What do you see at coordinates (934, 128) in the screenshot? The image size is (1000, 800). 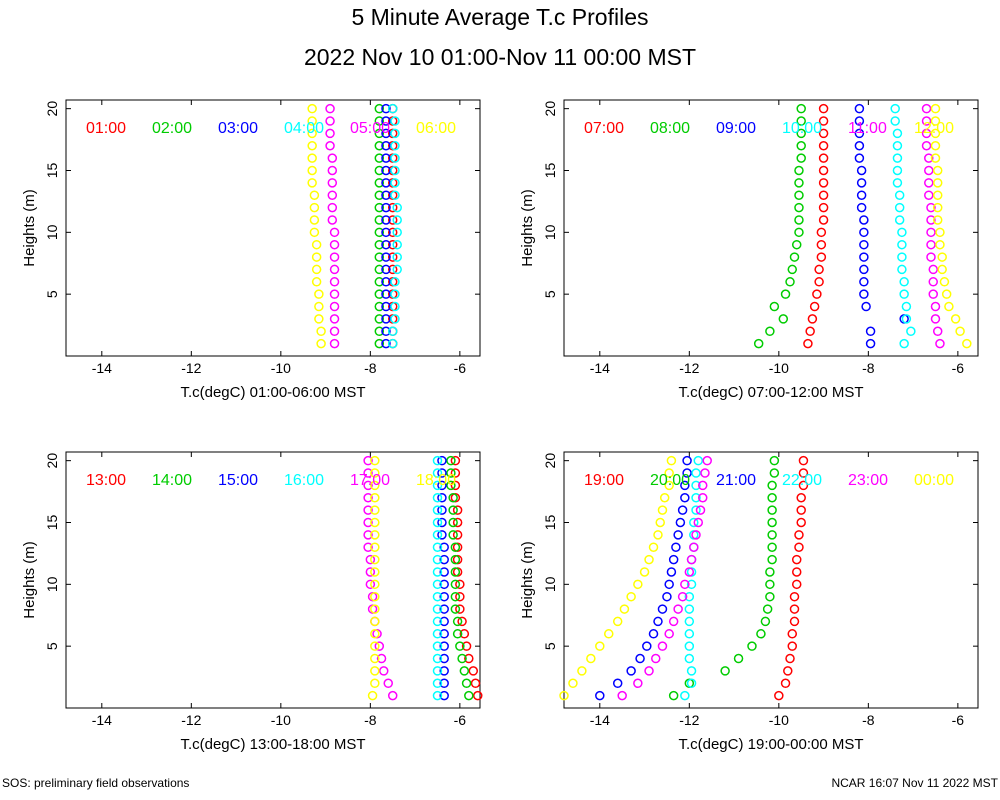 I see `legend-1200: 12:00` at bounding box center [934, 128].